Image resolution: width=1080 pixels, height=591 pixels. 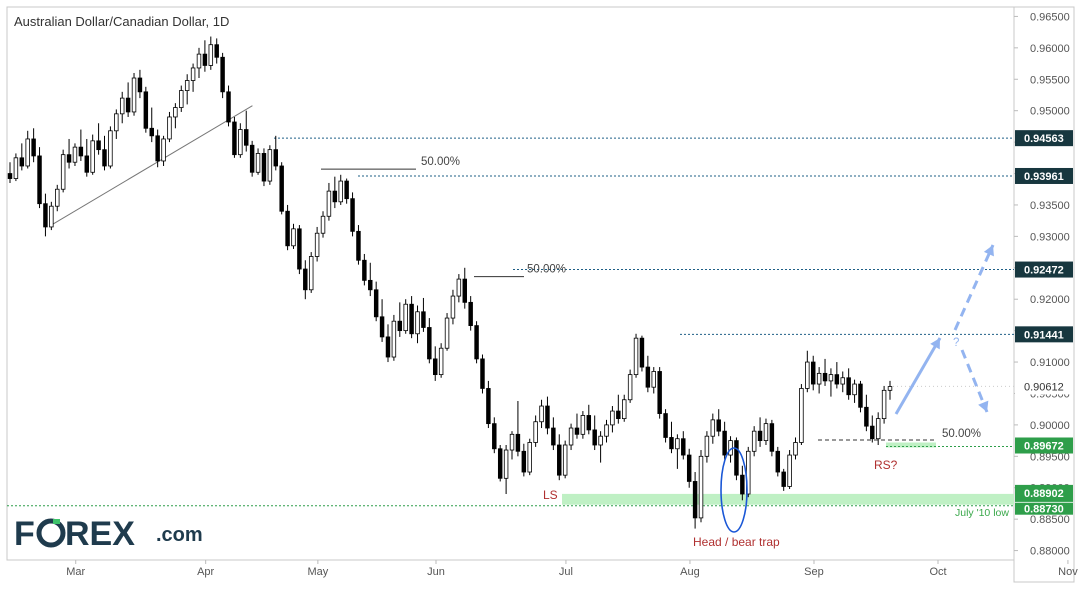 I want to click on y-tick-label: 0.93000, so click(x=1050, y=237).